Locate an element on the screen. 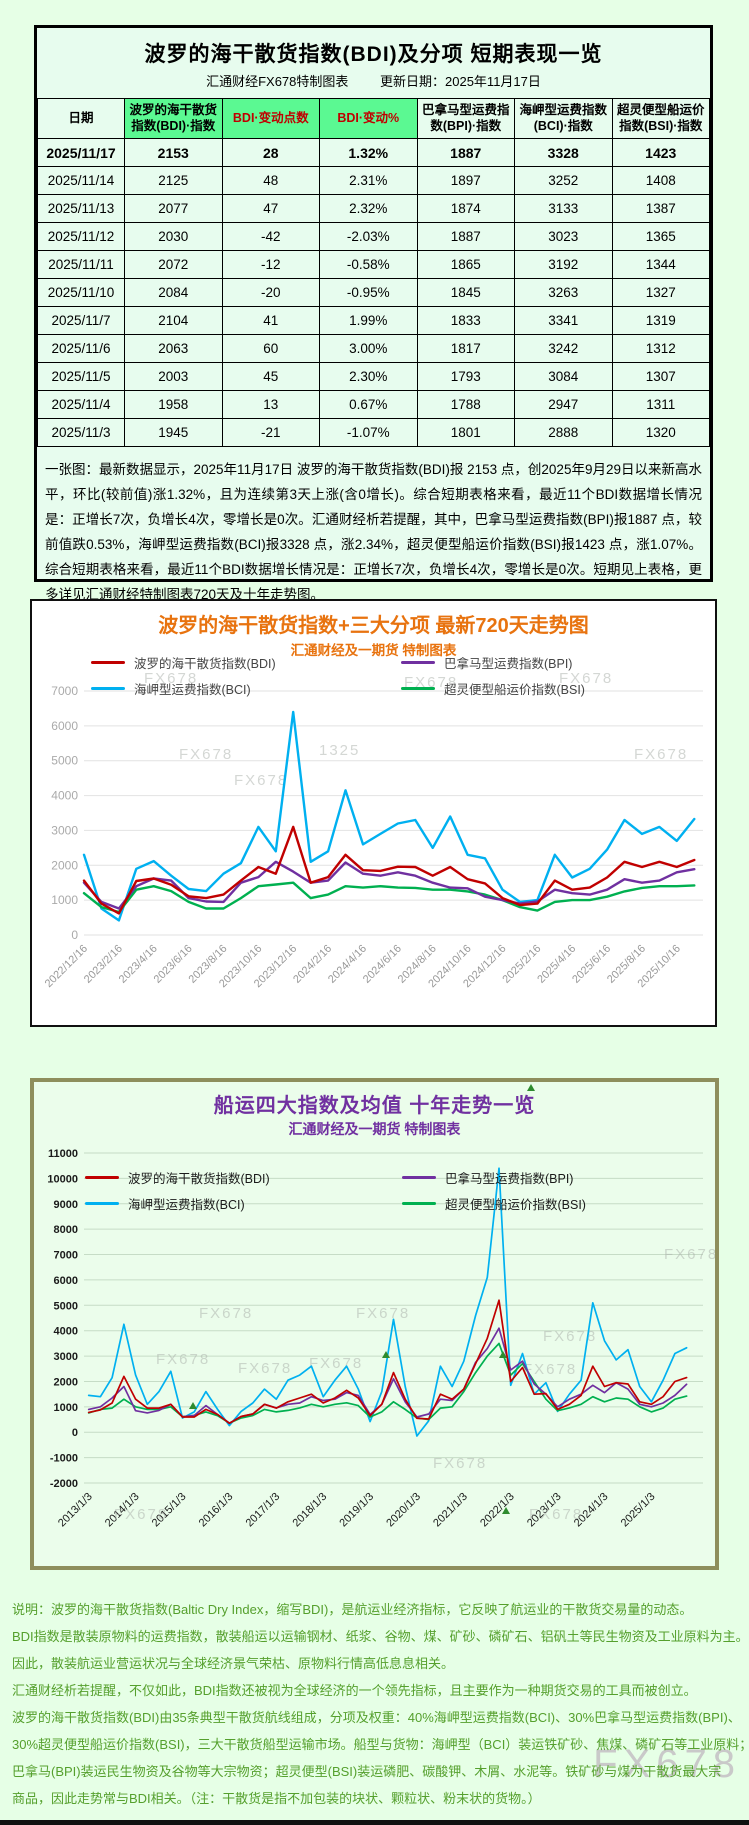 The height and width of the screenshot is (1825, 749). value-cell: 48 is located at coordinates (270, 181).